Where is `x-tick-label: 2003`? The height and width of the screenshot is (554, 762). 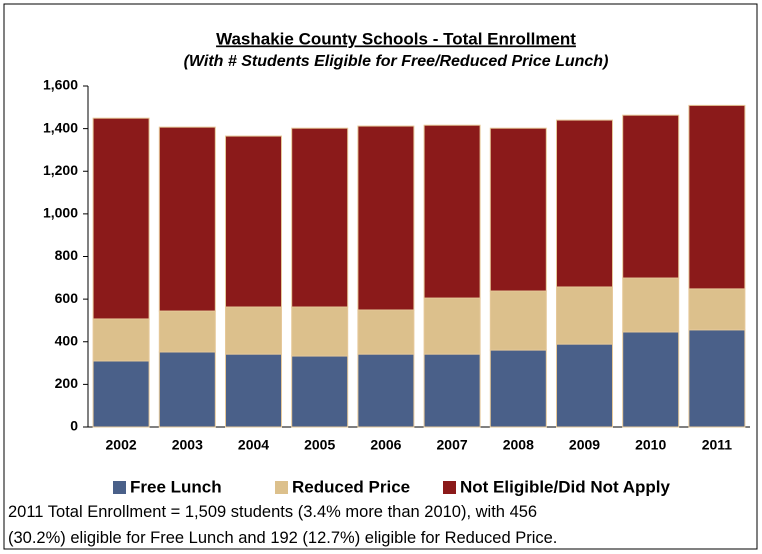 x-tick-label: 2003 is located at coordinates (187, 445).